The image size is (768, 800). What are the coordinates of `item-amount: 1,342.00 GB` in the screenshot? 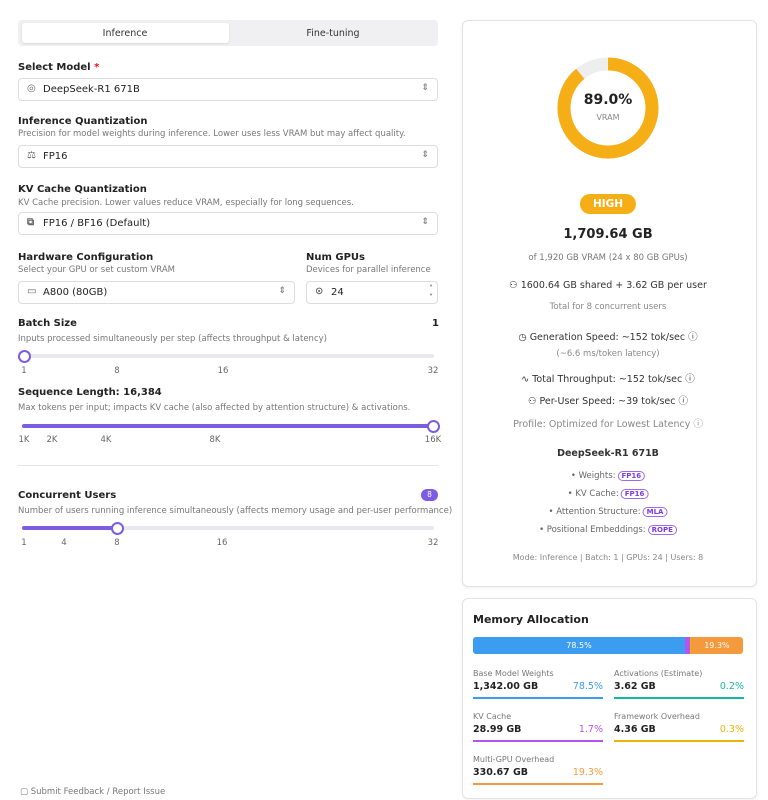 It's located at (506, 686).